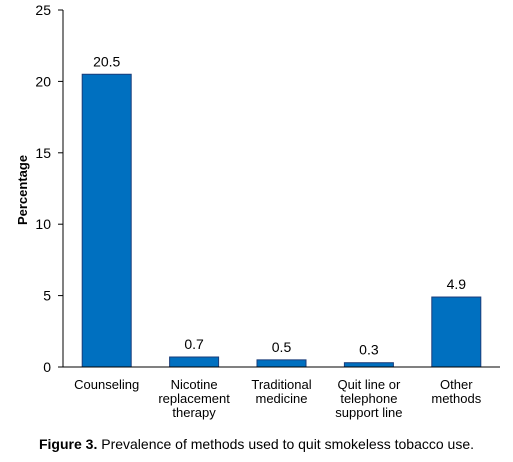 The height and width of the screenshot is (462, 513). What do you see at coordinates (369, 350) in the screenshot?
I see `data-label: 0.3` at bounding box center [369, 350].